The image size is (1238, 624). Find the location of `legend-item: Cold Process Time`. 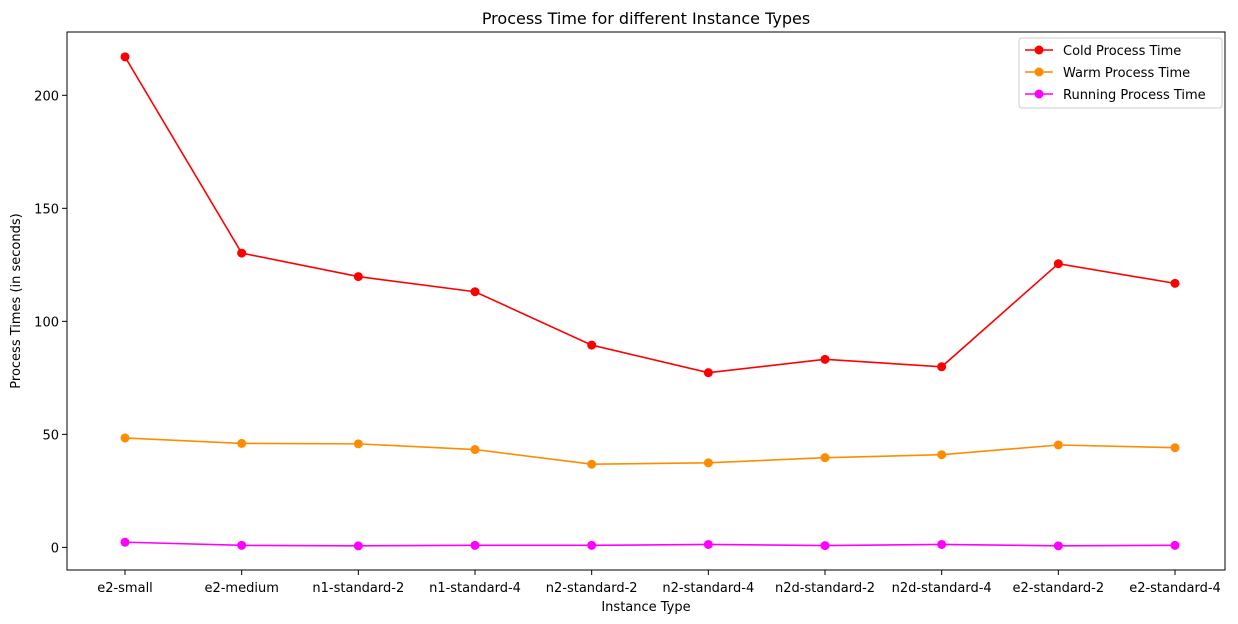

legend-item: Cold Process Time is located at coordinates (1103, 51).